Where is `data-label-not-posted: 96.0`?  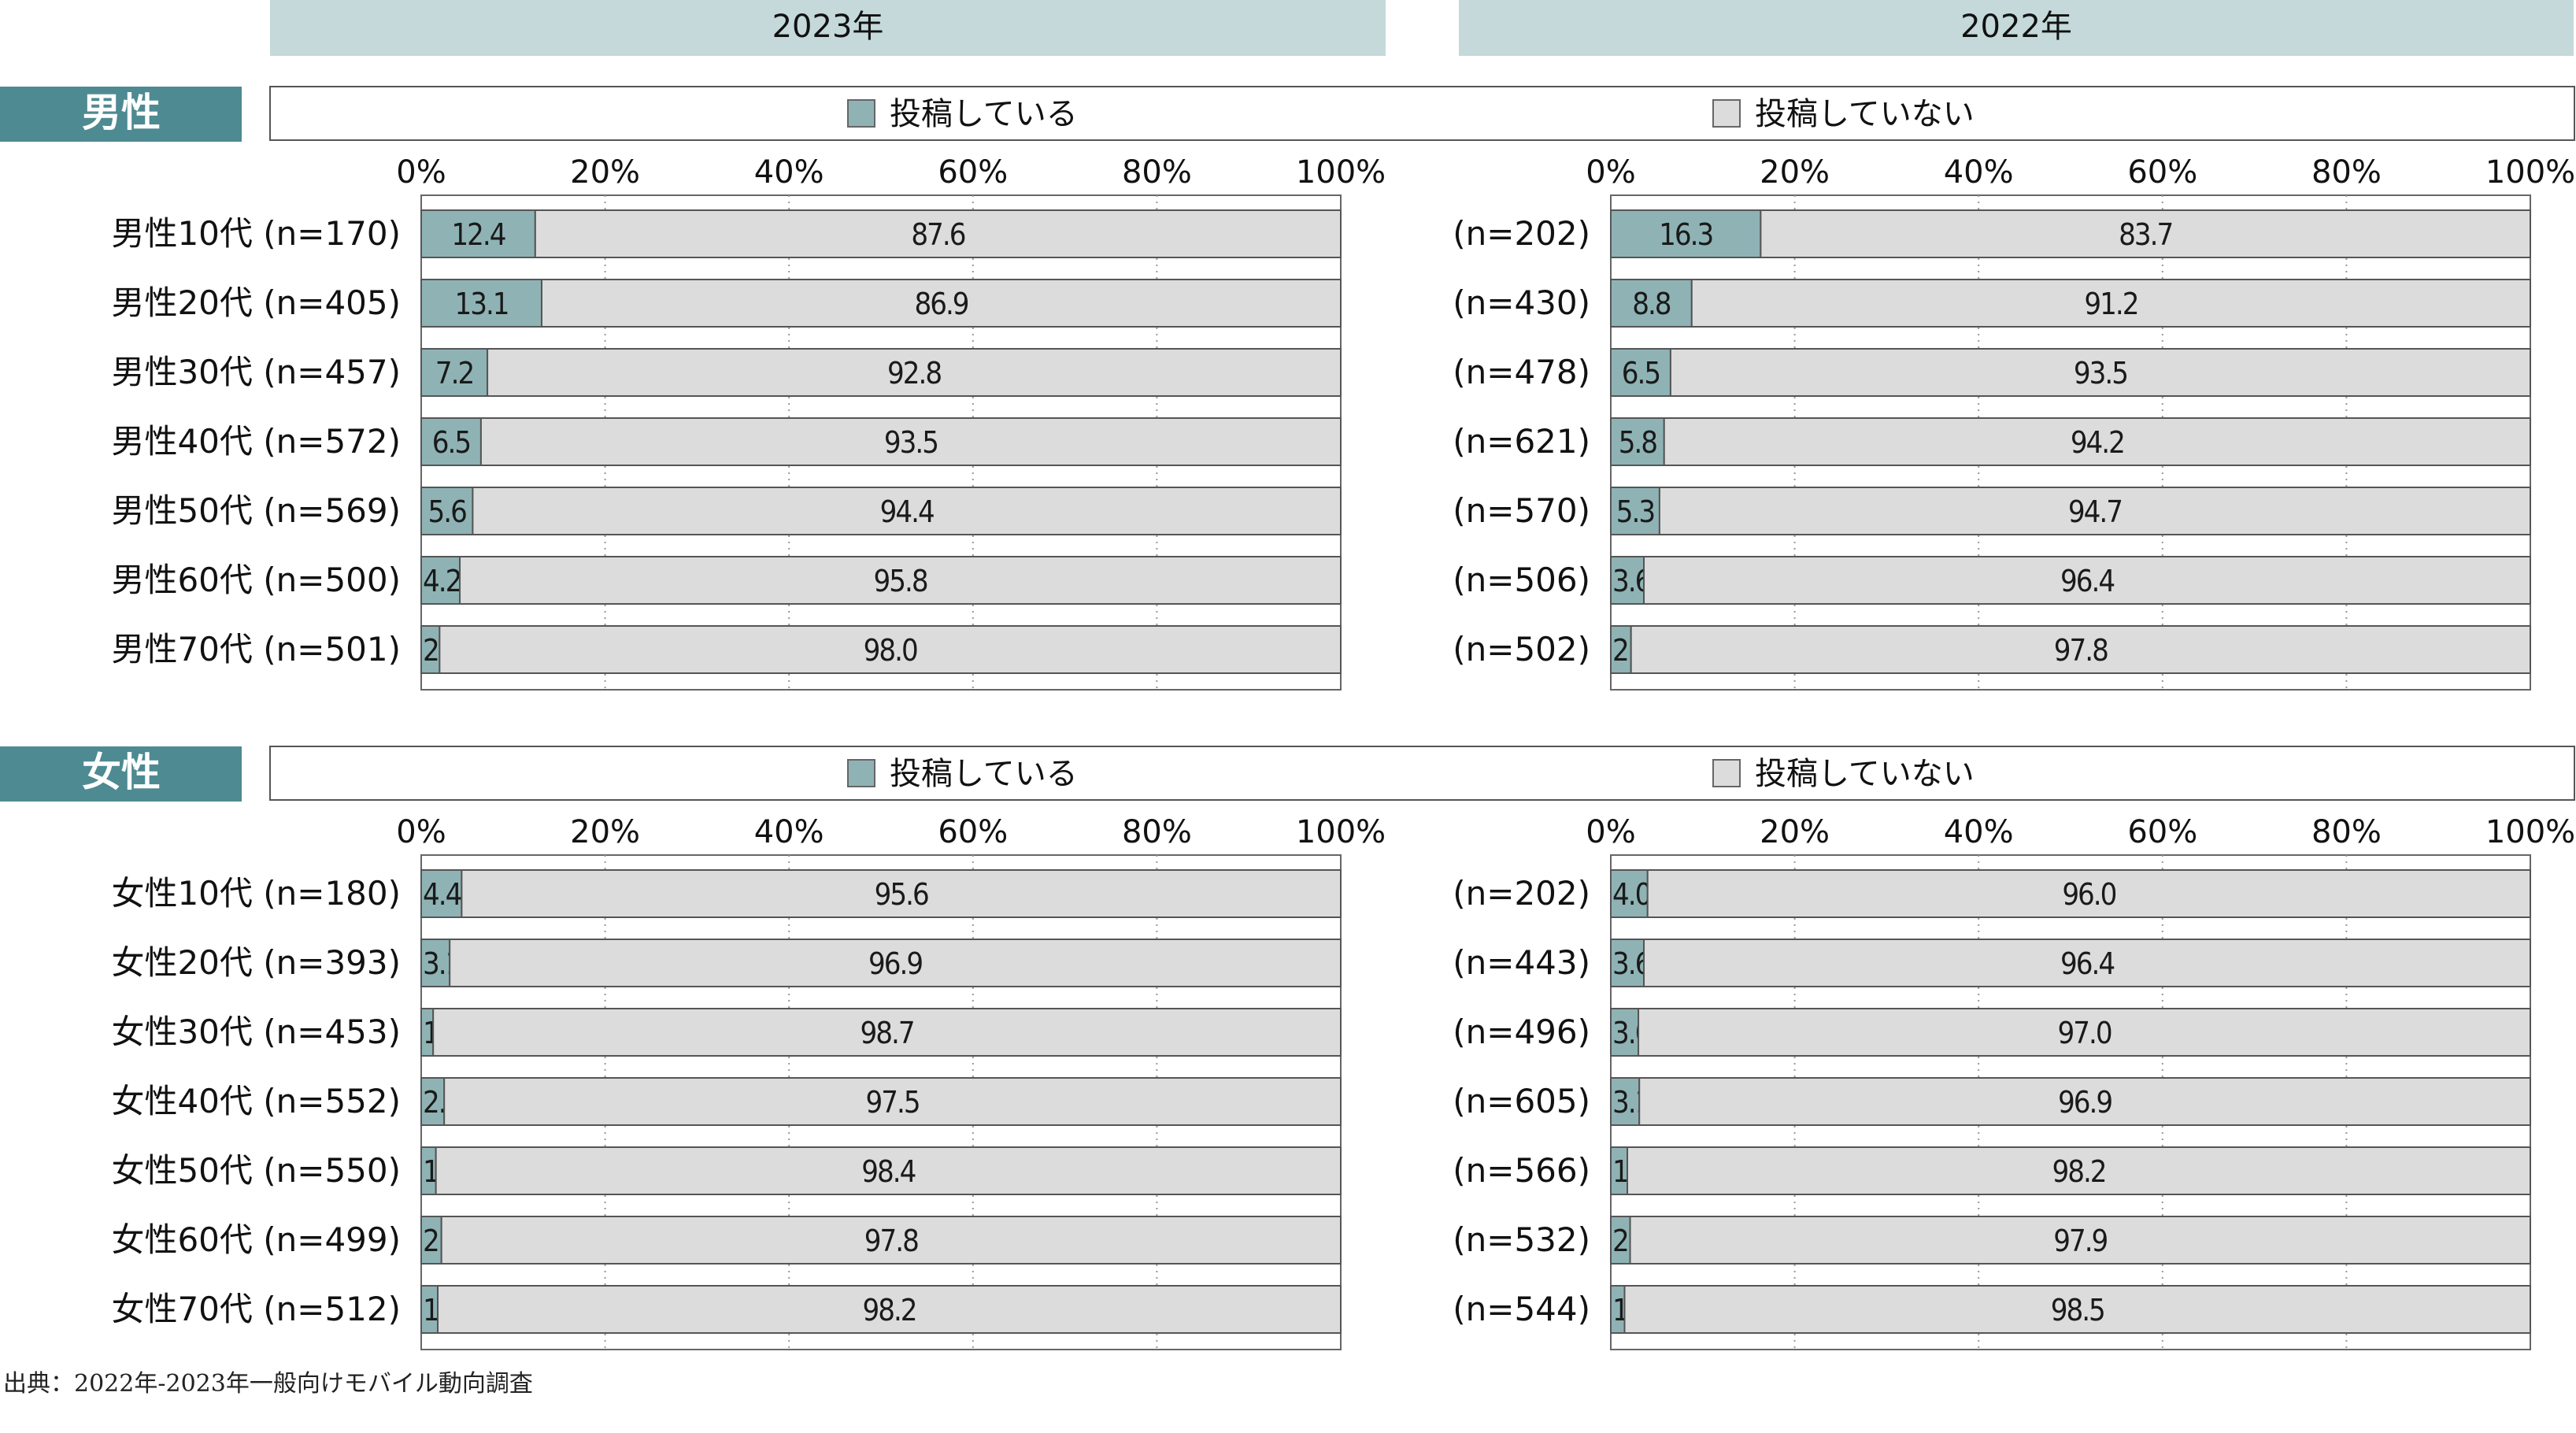 data-label-not-posted: 96.0 is located at coordinates (2088, 894).